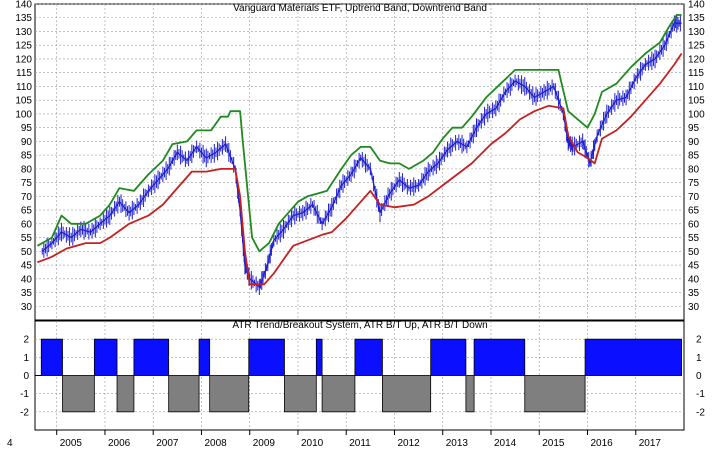  I want to click on x-tick-label: 2014, so click(505, 443).